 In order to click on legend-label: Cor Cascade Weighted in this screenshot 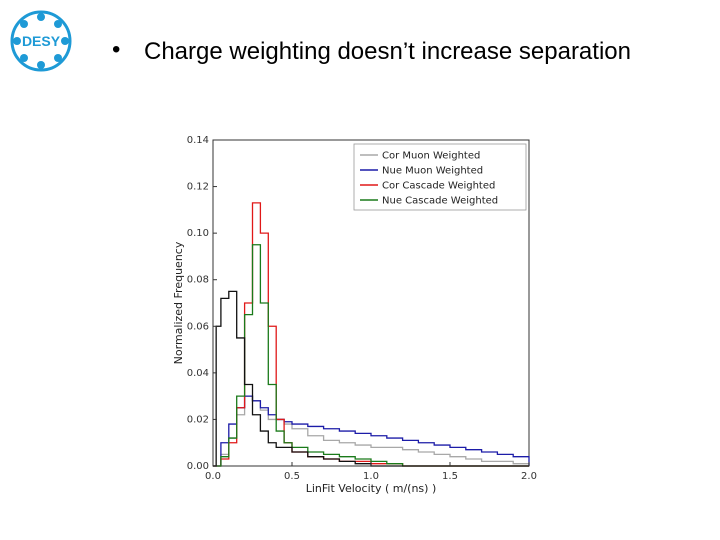, I will do `click(438, 186)`.